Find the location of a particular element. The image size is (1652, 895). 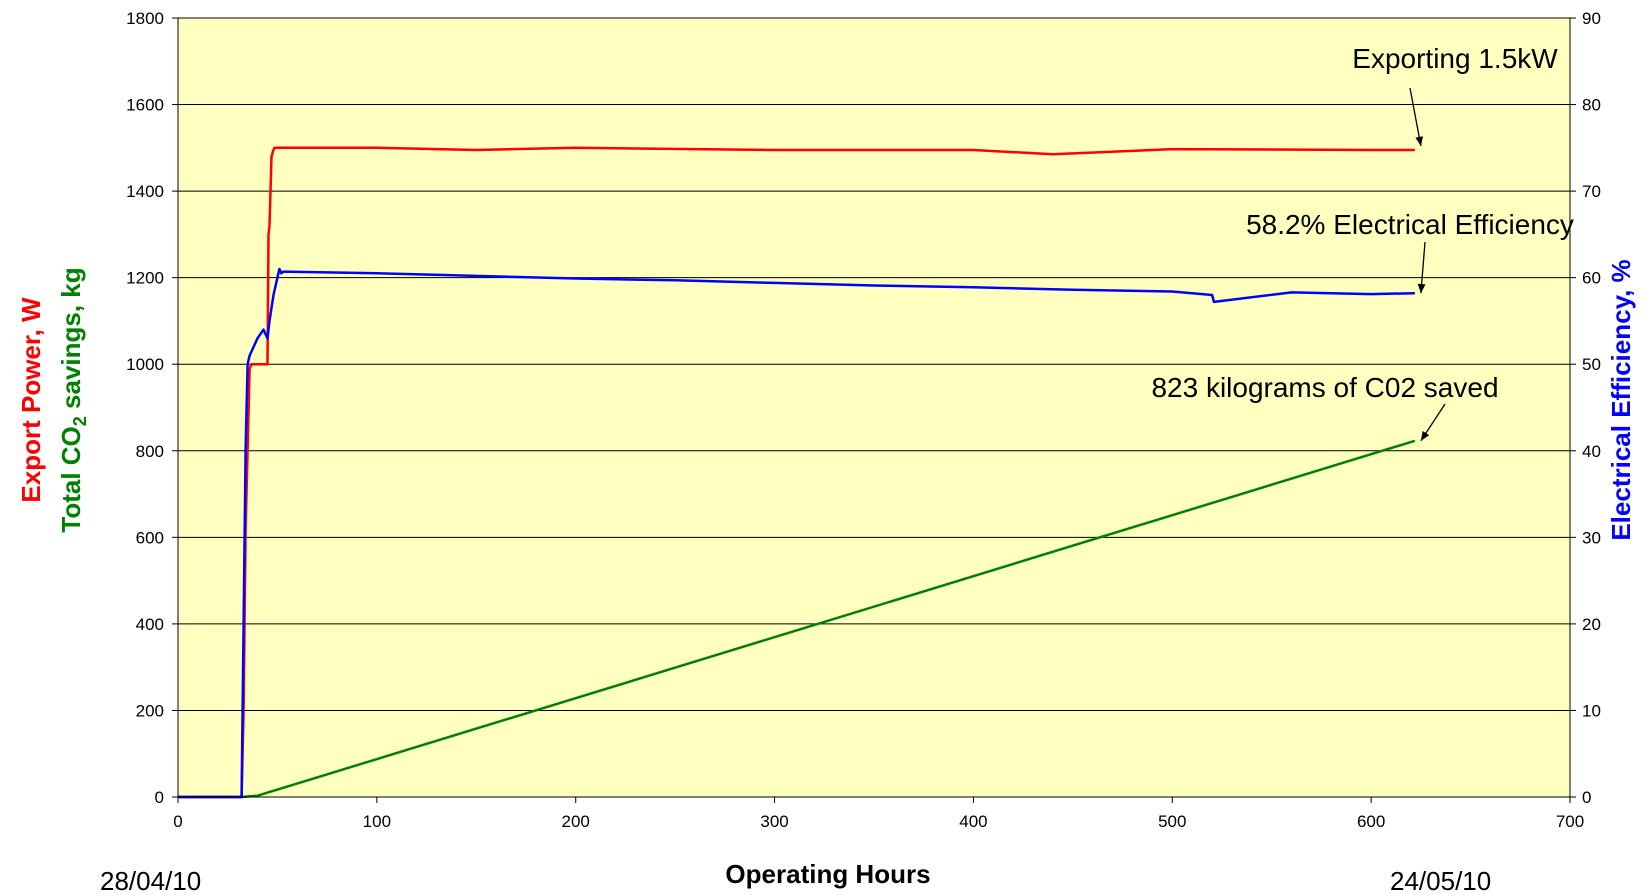

y-left-tick-label: 1800 is located at coordinates (145, 18).